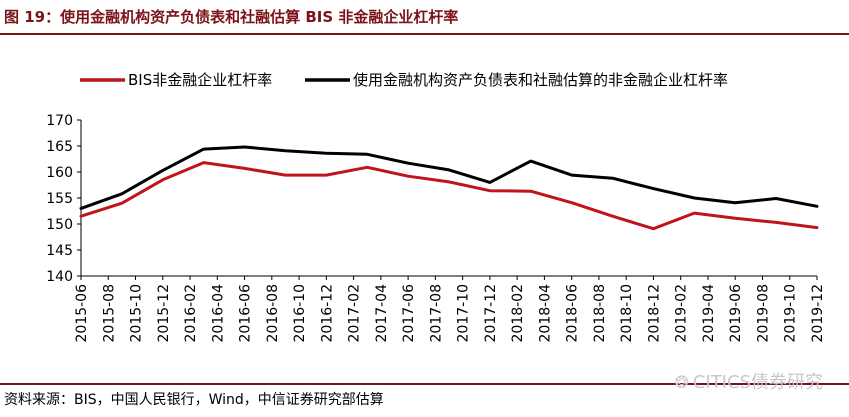 The height and width of the screenshot is (417, 849). Describe the element at coordinates (218, 313) in the screenshot. I see `x-tick-label: 2016-04` at that location.